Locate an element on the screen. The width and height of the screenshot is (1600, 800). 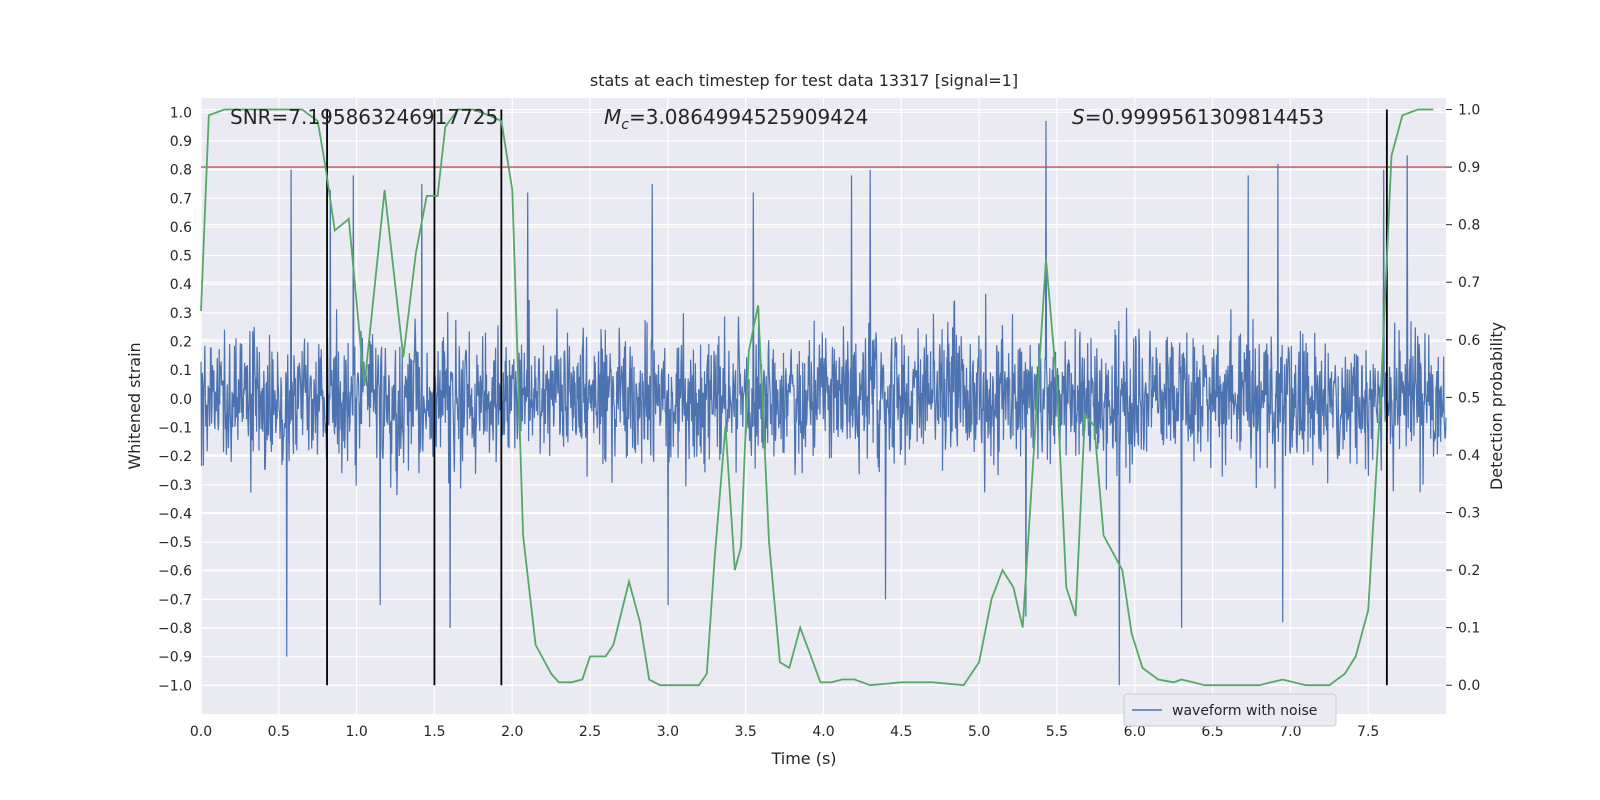
y-tick-label: 0.4 is located at coordinates (181, 285).